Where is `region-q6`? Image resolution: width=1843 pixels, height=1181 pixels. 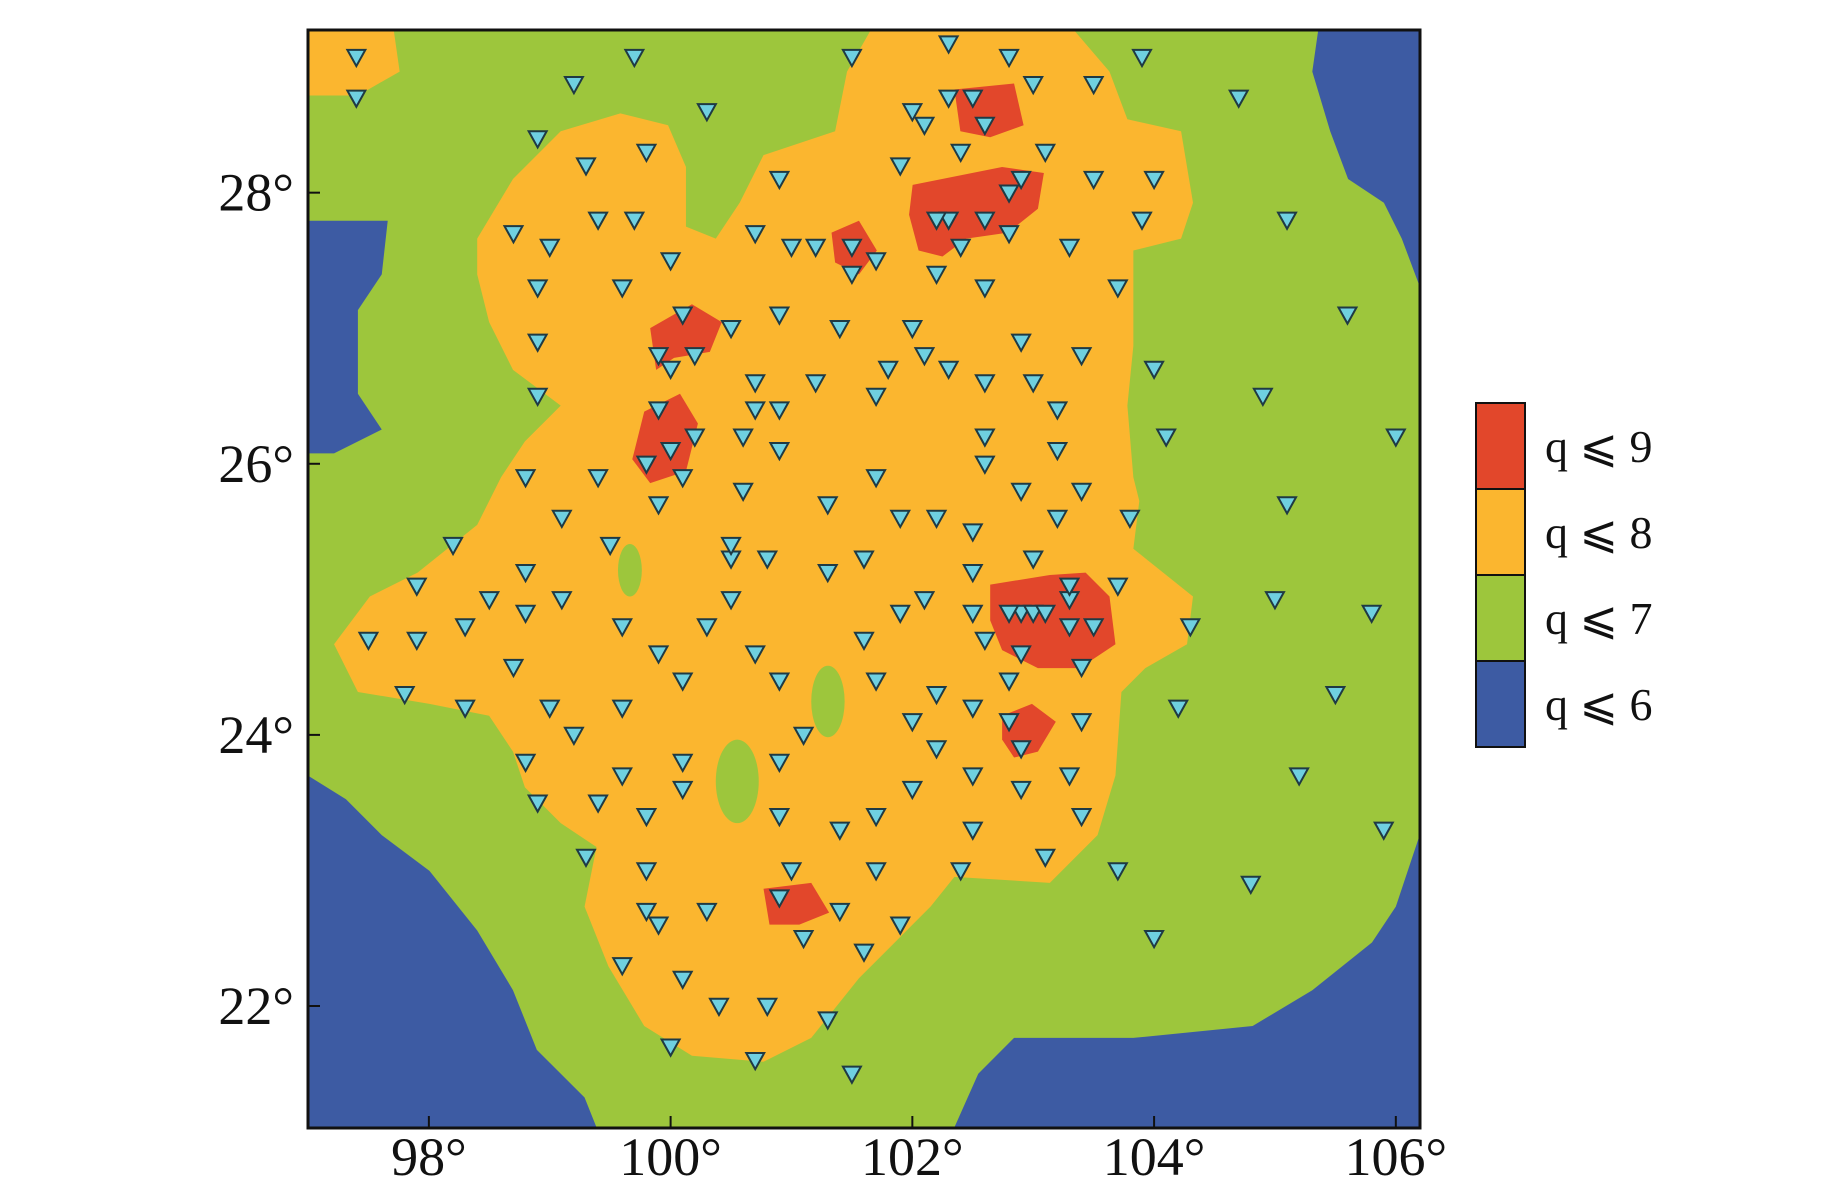
region-q6 is located at coordinates (1366, 158).